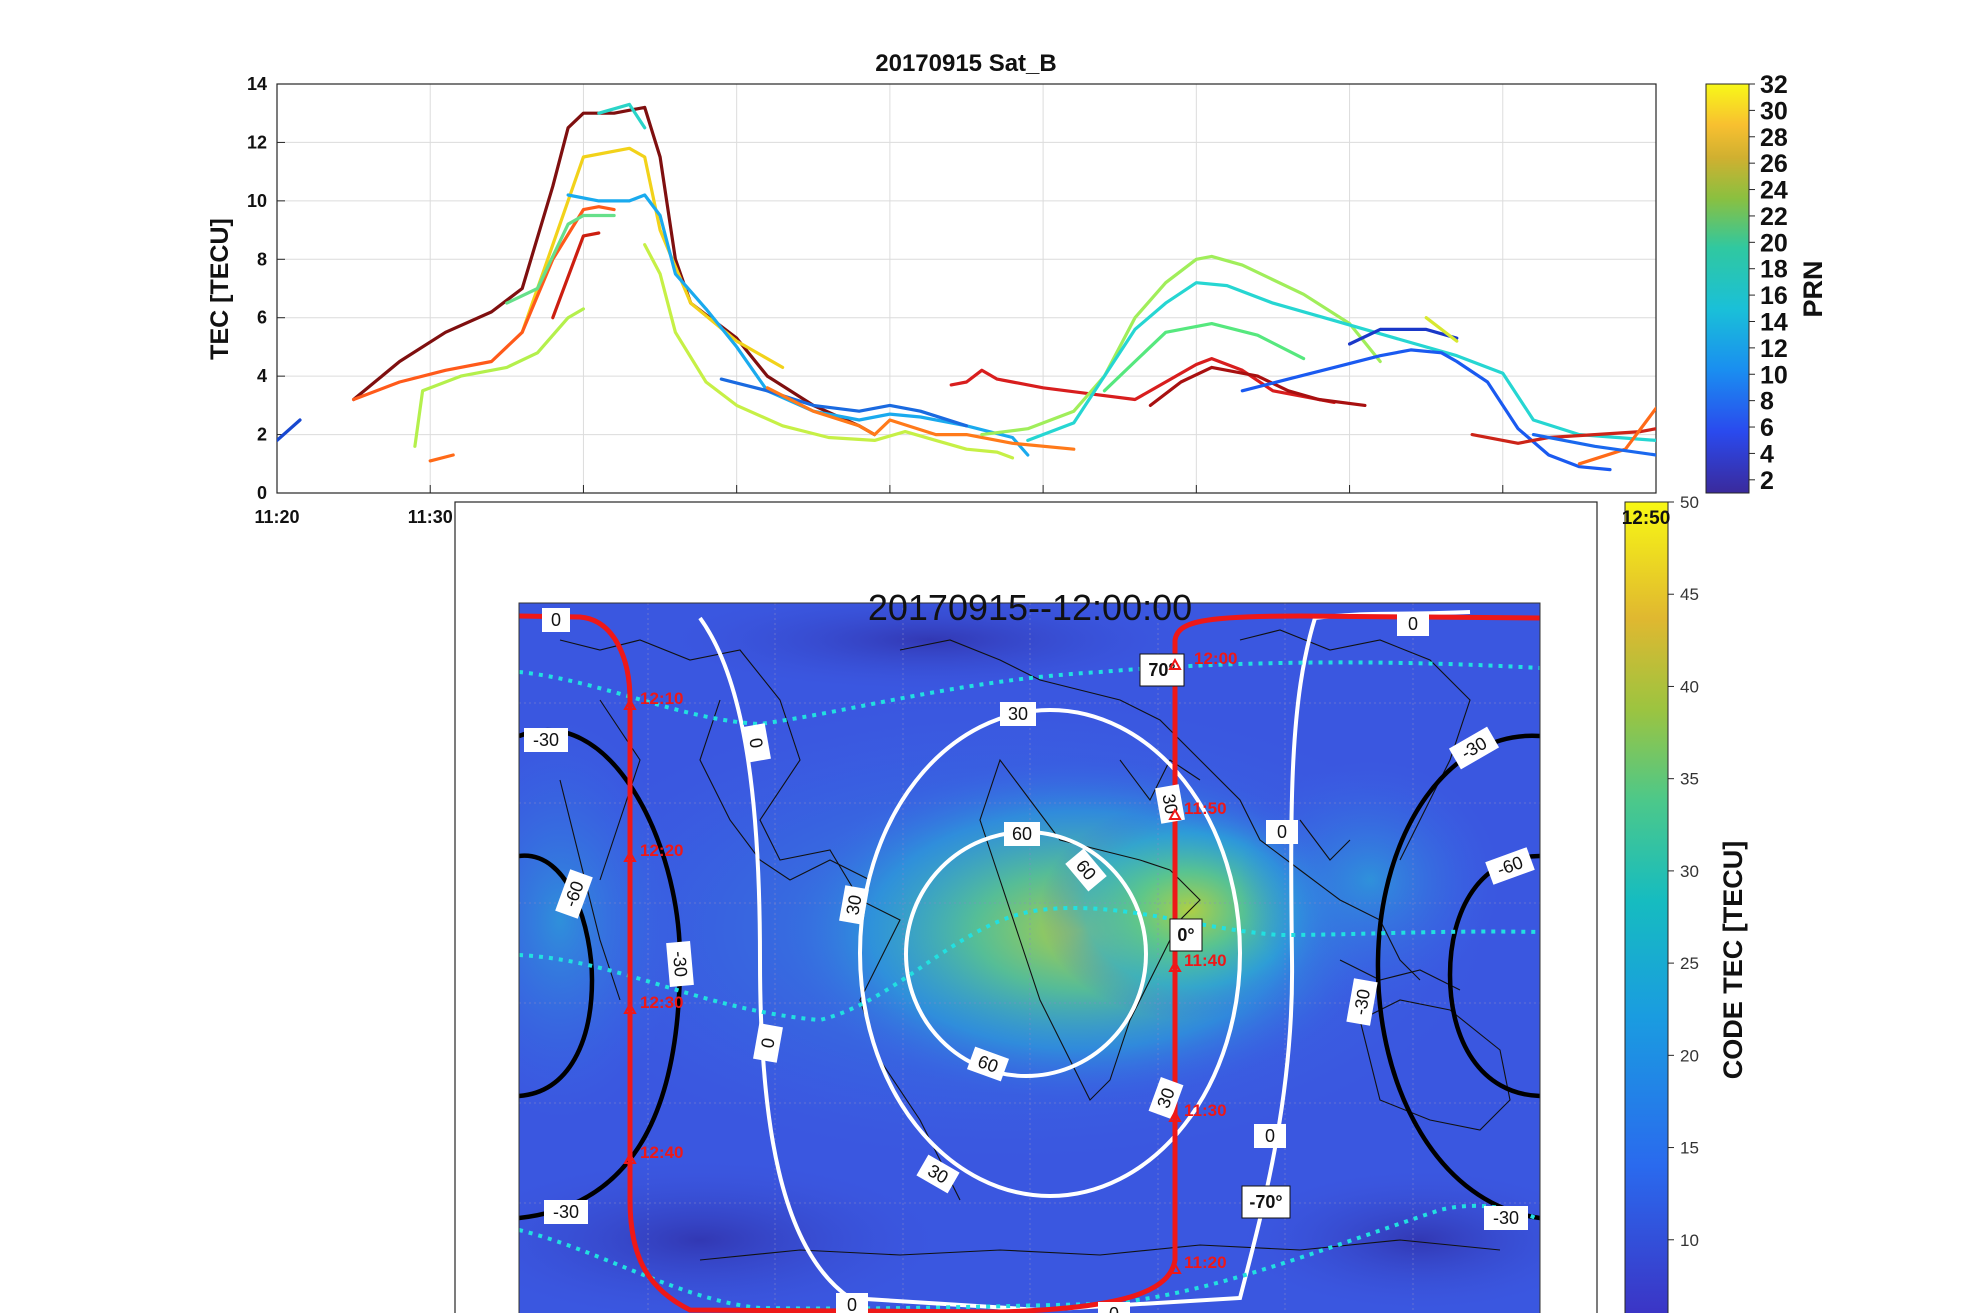  What do you see at coordinates (1767, 481) in the screenshot?
I see `prn-tick-label: 2` at bounding box center [1767, 481].